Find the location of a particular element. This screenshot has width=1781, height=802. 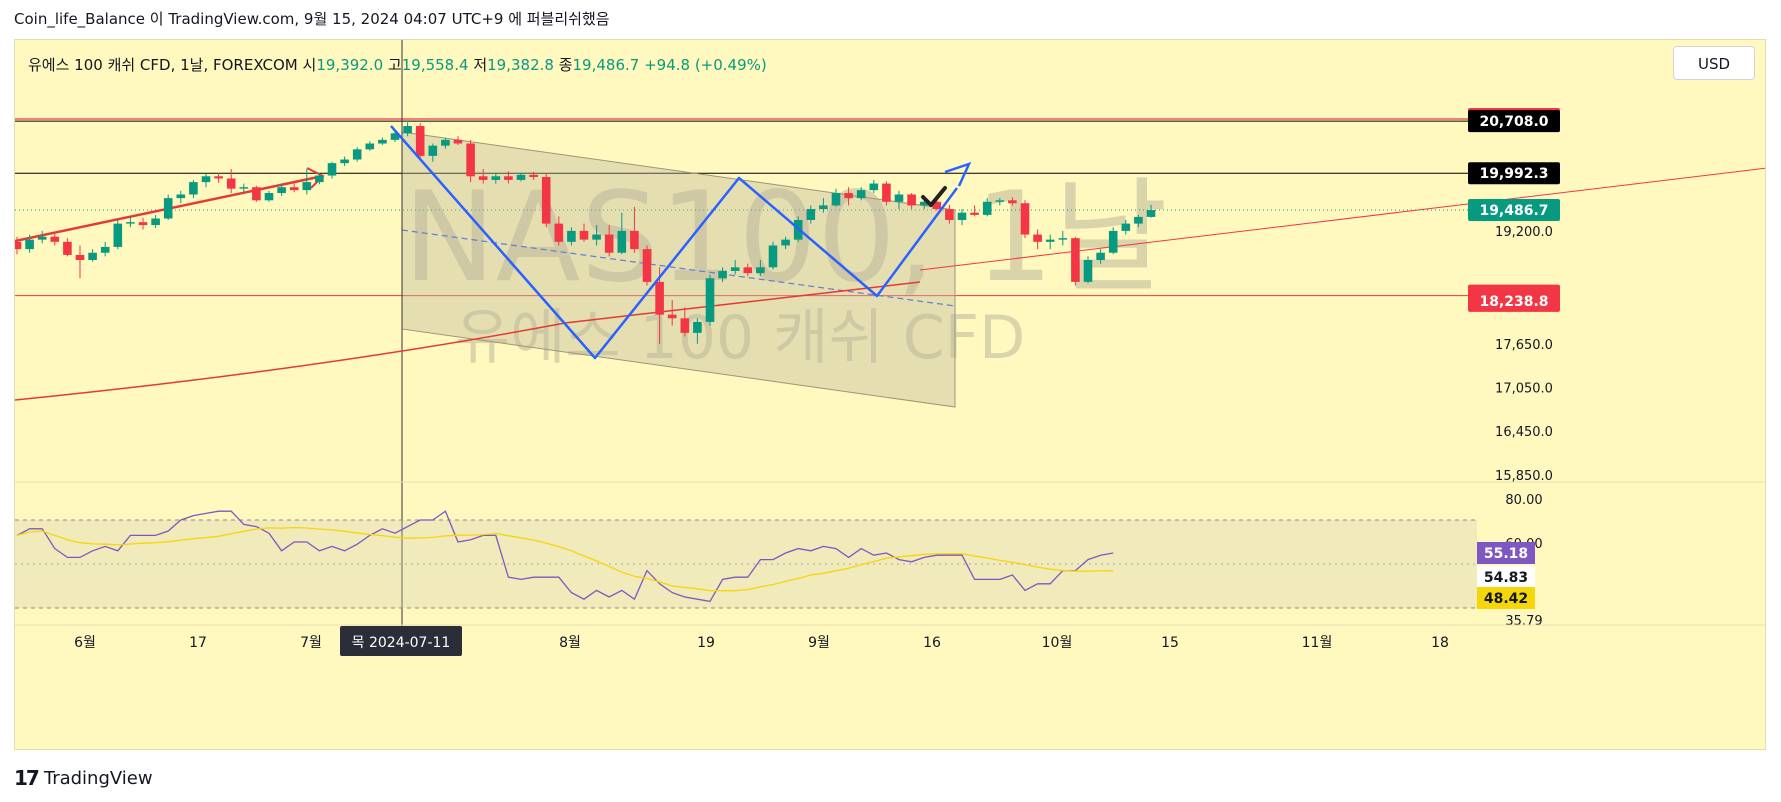

rsi-label: 54.83 is located at coordinates (1506, 578).